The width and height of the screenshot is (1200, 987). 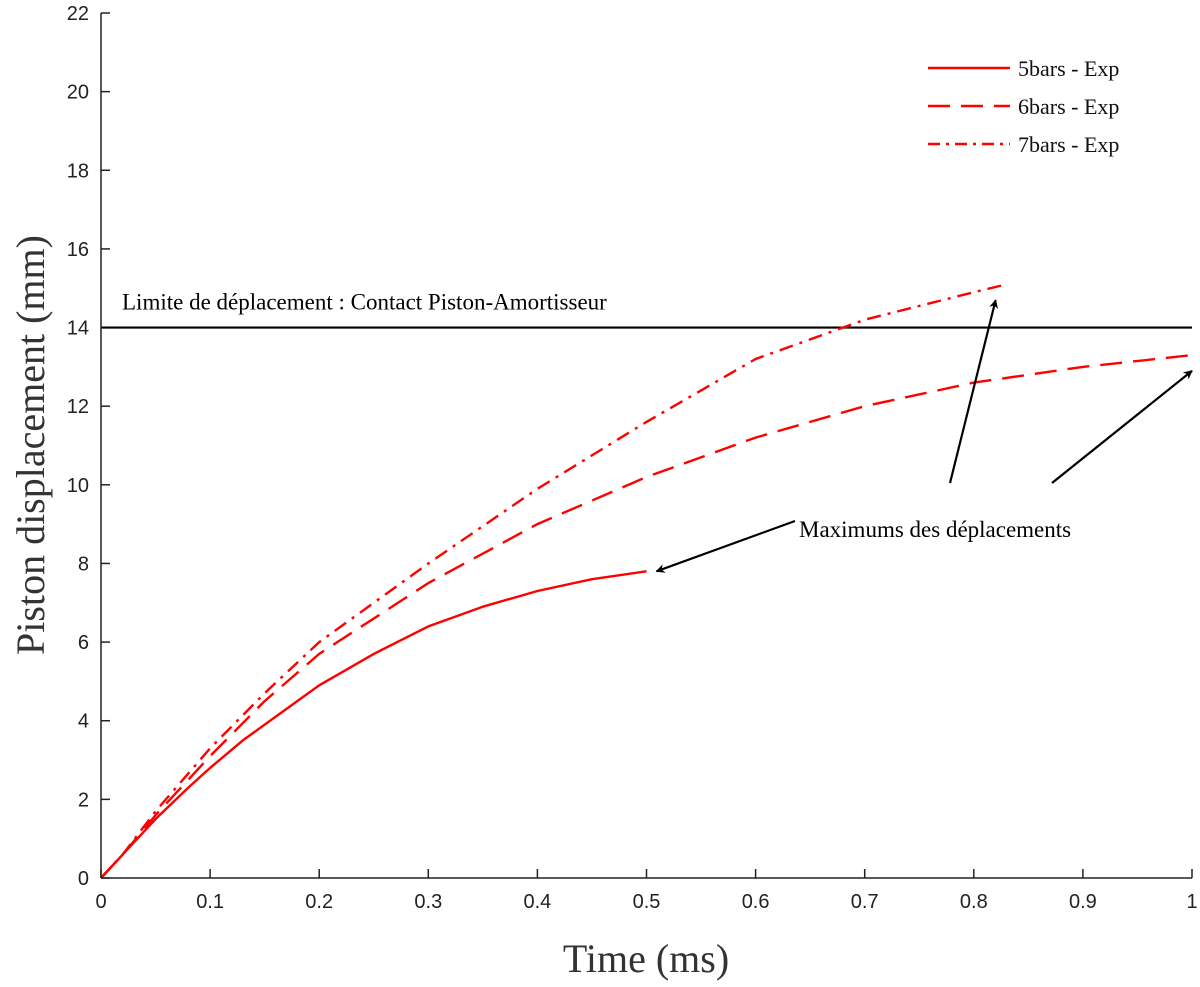 I want to click on y-tick-label: 20, so click(x=78, y=93).